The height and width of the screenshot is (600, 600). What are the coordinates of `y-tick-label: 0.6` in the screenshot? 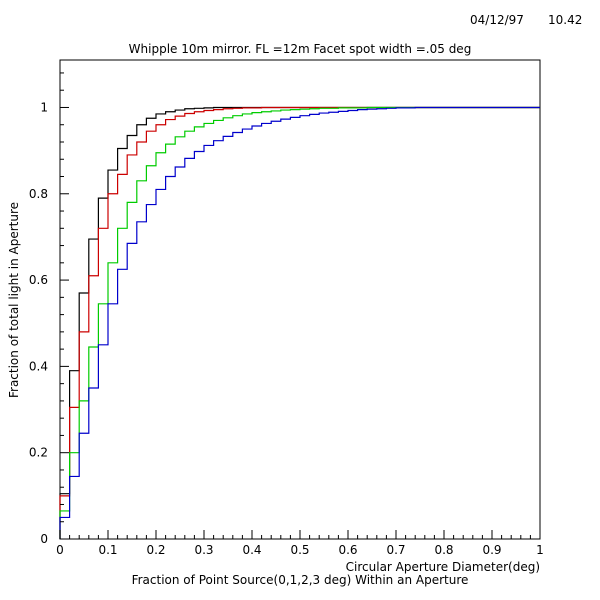 It's located at (38, 280).